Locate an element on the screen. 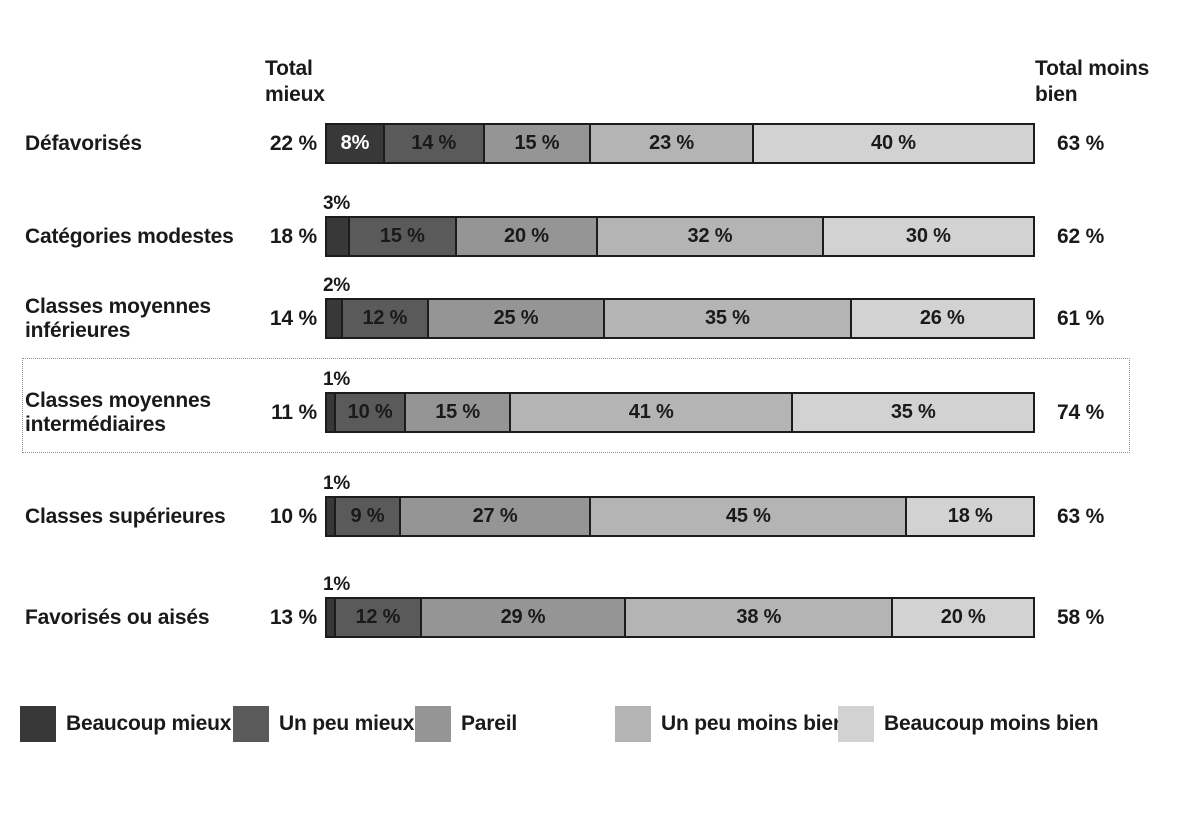 The height and width of the screenshot is (816, 1186). legend-item-beaucoup-moins-bien: Beaucoup moins bien is located at coordinates (968, 724).